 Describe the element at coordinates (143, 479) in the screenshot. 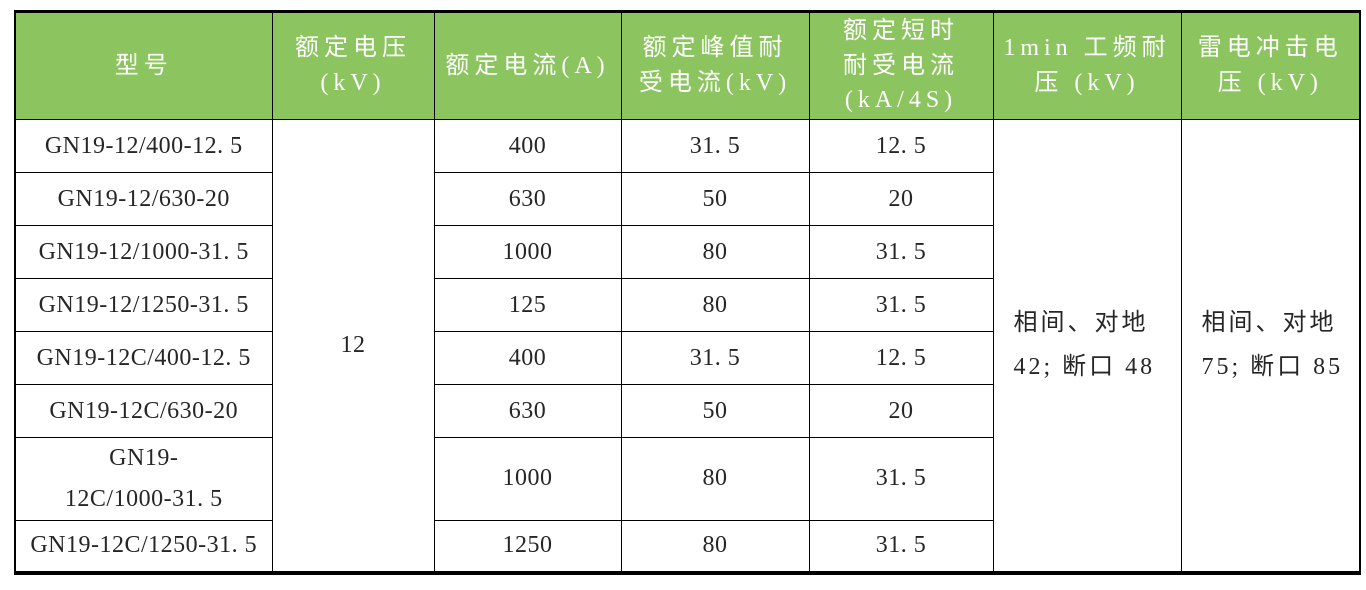

I see `cell-model: GN19- 12C/1000-31. 5` at that location.